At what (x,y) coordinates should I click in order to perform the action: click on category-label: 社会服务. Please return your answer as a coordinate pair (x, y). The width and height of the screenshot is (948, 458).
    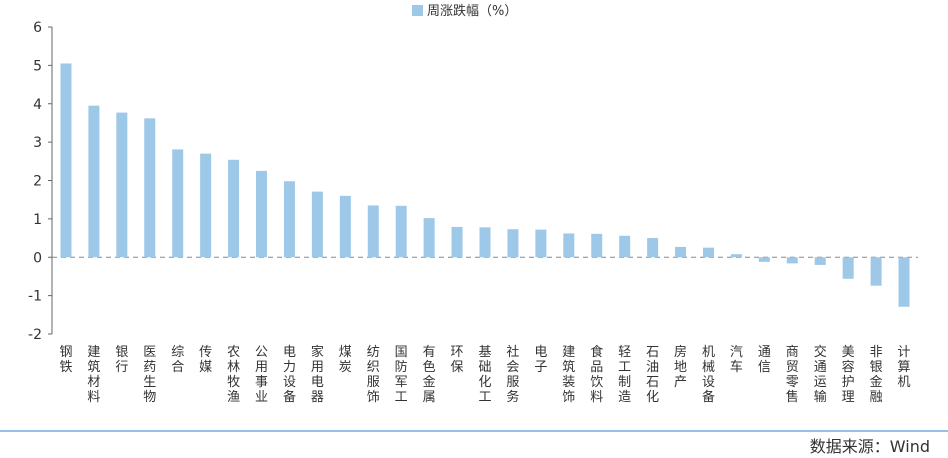
    Looking at the image, I should click on (512, 374).